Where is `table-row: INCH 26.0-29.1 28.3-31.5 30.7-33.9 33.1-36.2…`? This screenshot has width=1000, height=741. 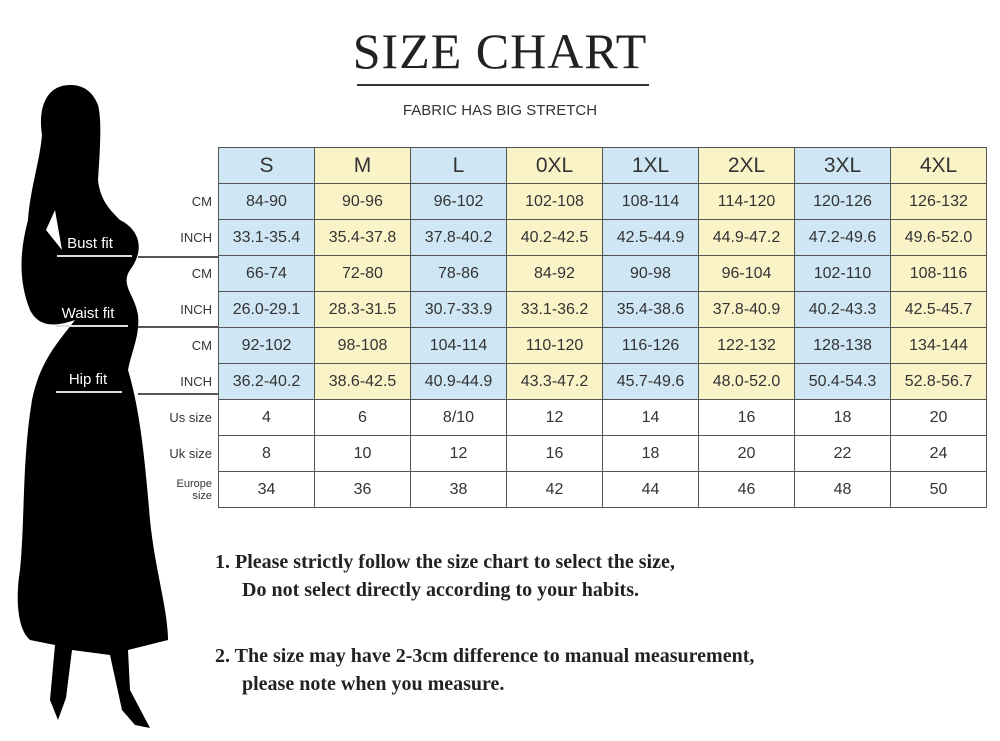 table-row: INCH 26.0-29.1 28.3-31.5 30.7-33.9 33.1-36.2… is located at coordinates (573, 309).